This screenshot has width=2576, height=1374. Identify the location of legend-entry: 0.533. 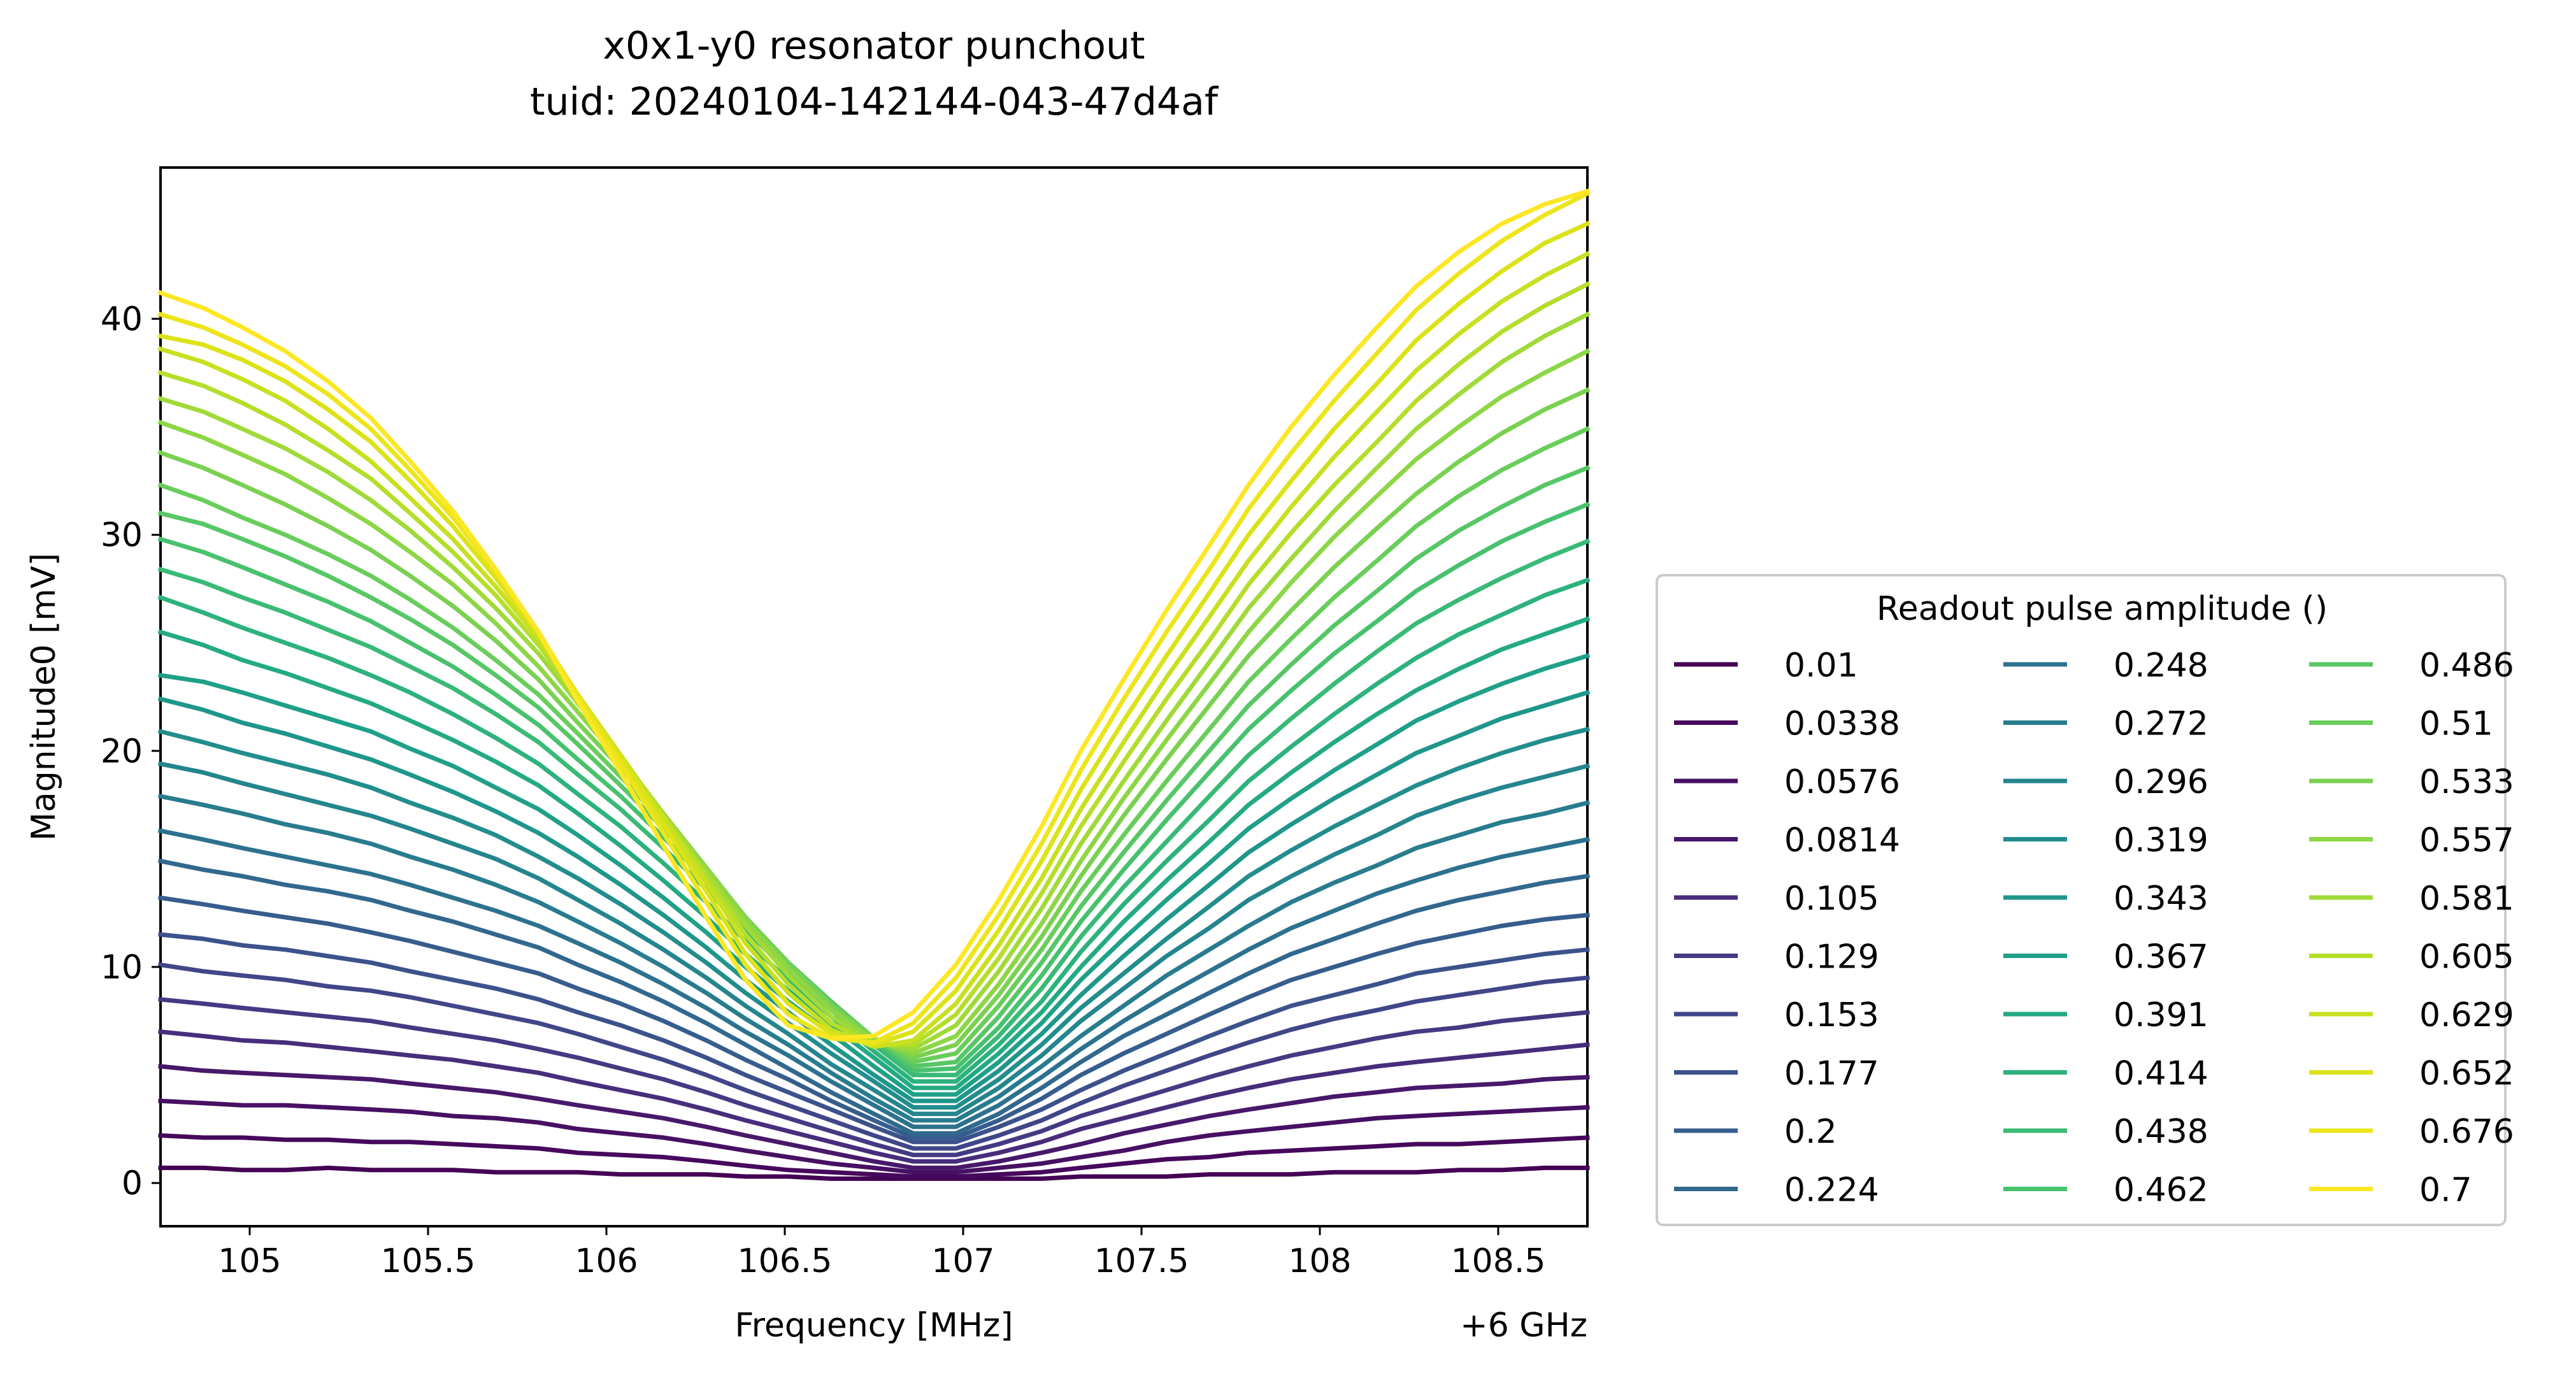
(2411, 782).